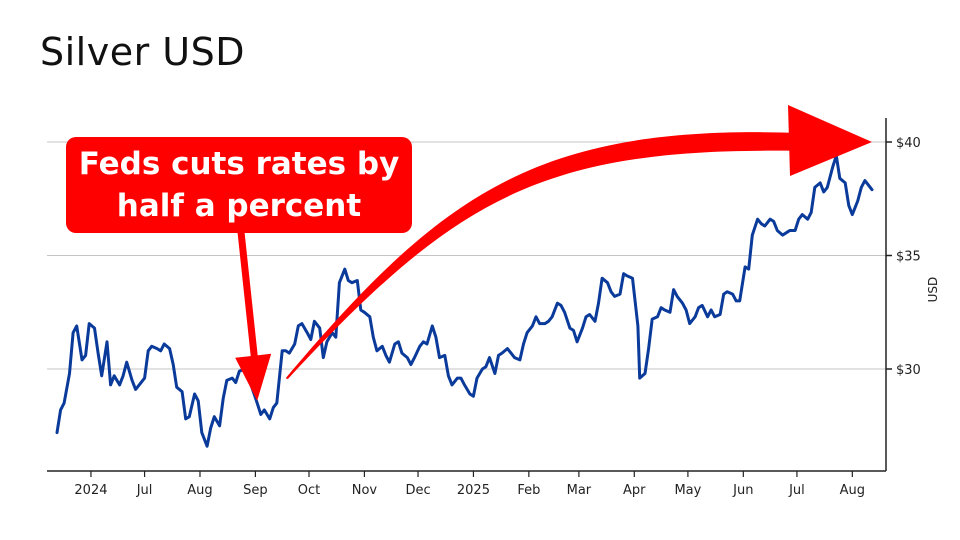  I want to click on y-tick-labels: $30 $35 $40, so click(903, 257).